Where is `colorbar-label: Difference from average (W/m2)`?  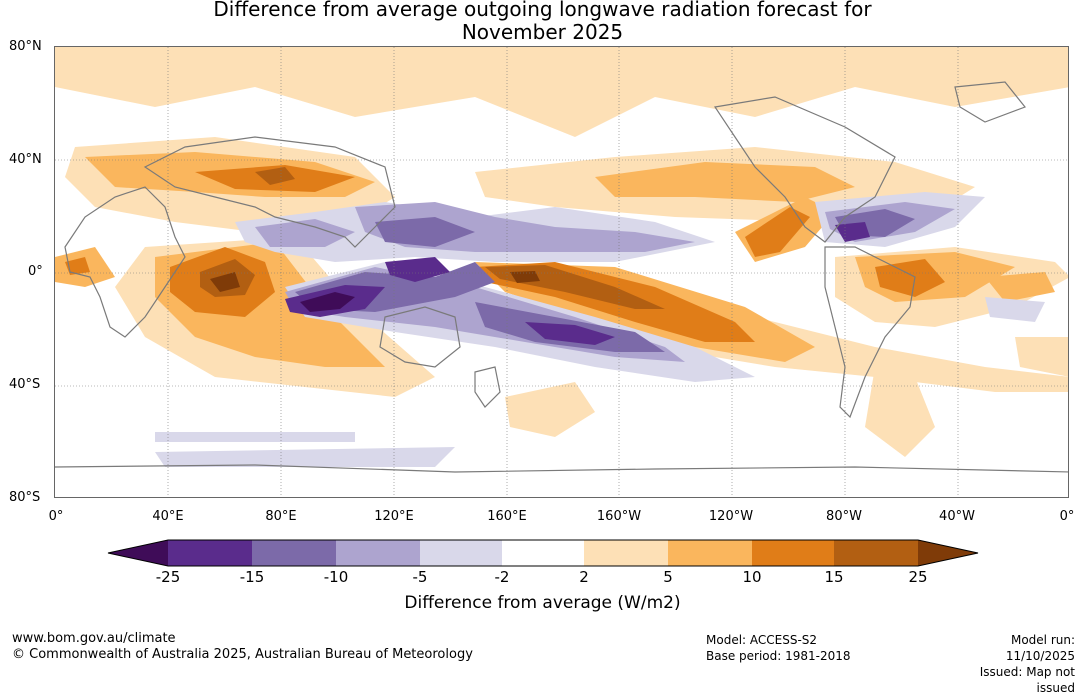 colorbar-label: Difference from average (W/m2) is located at coordinates (542, 603).